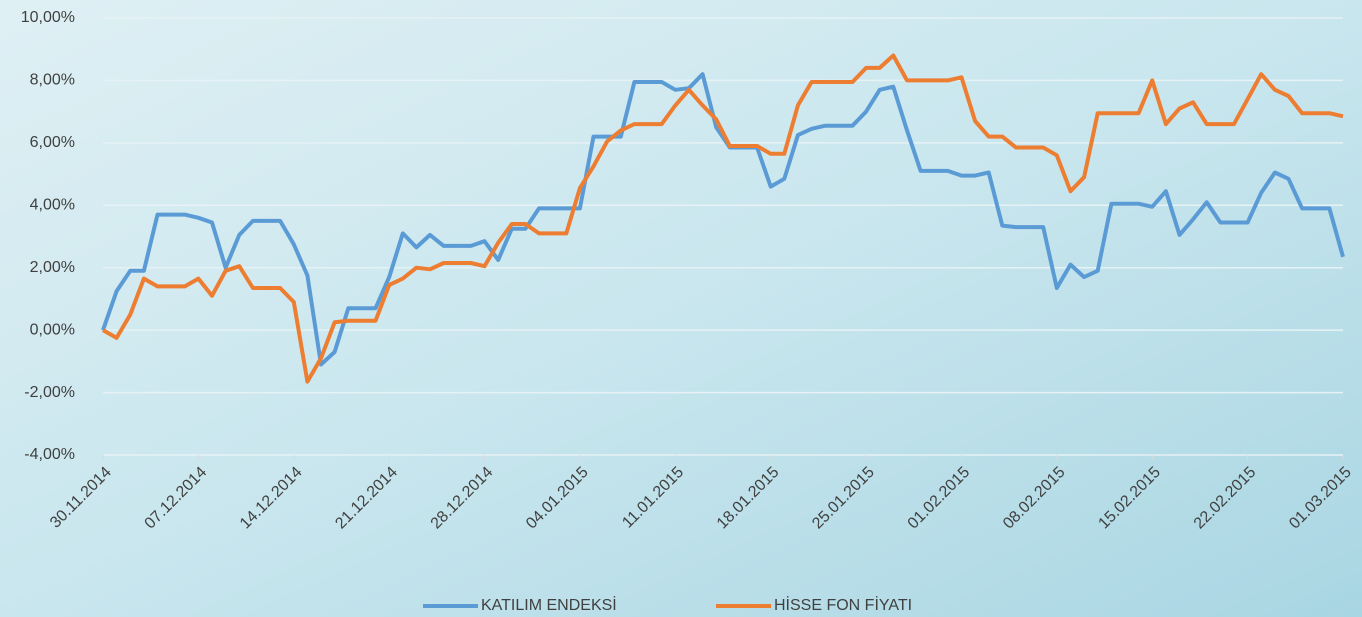 This screenshot has width=1362, height=617. What do you see at coordinates (48, 17) in the screenshot?
I see `y-tick-label: 10,00%` at bounding box center [48, 17].